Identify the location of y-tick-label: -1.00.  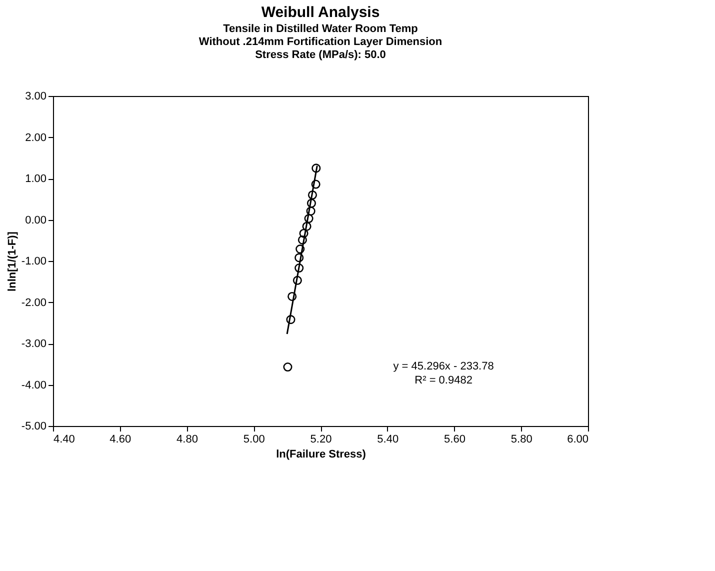
(33, 262).